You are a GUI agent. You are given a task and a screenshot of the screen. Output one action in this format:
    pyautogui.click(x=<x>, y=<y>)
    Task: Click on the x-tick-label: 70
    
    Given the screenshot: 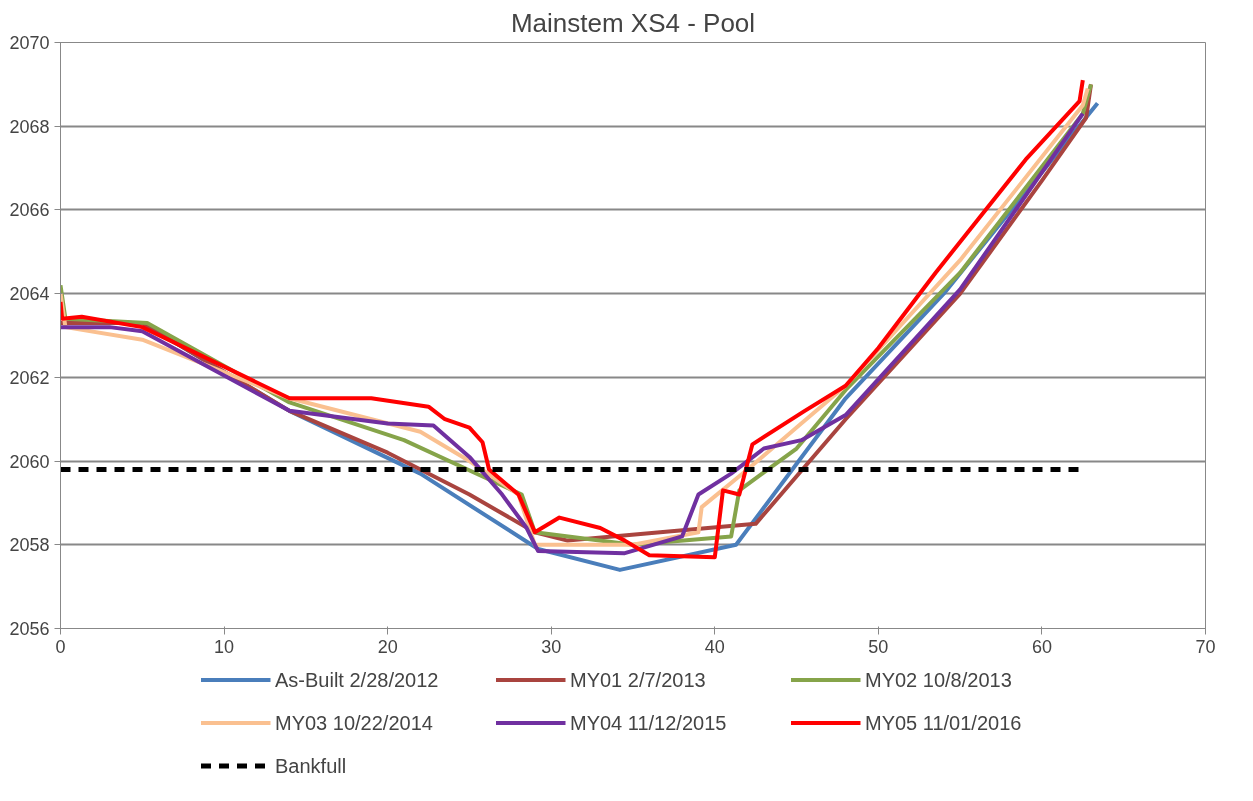 What is the action you would take?
    pyautogui.click(x=1205, y=646)
    